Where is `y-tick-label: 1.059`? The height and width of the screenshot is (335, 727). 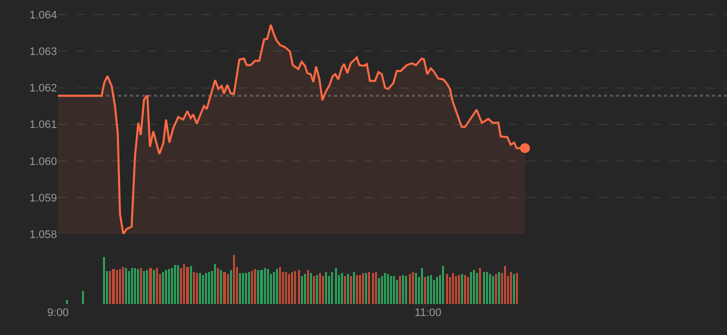
y-tick-label: 1.059 is located at coordinates (43, 198).